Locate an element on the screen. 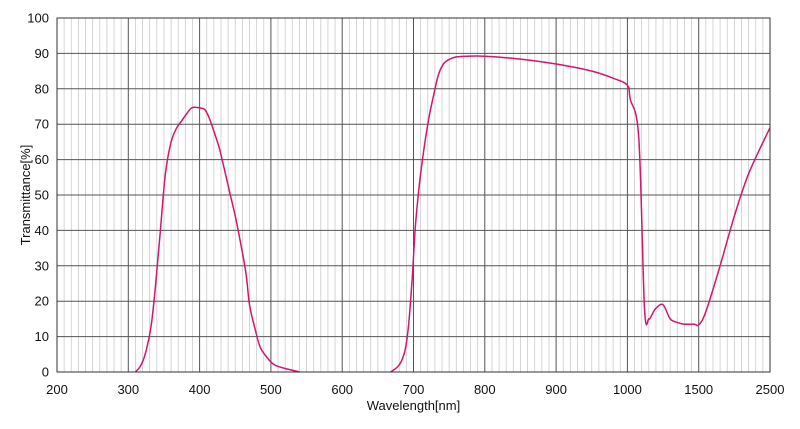 This screenshot has width=800, height=429. y-tick-label: 10 is located at coordinates (42, 336).